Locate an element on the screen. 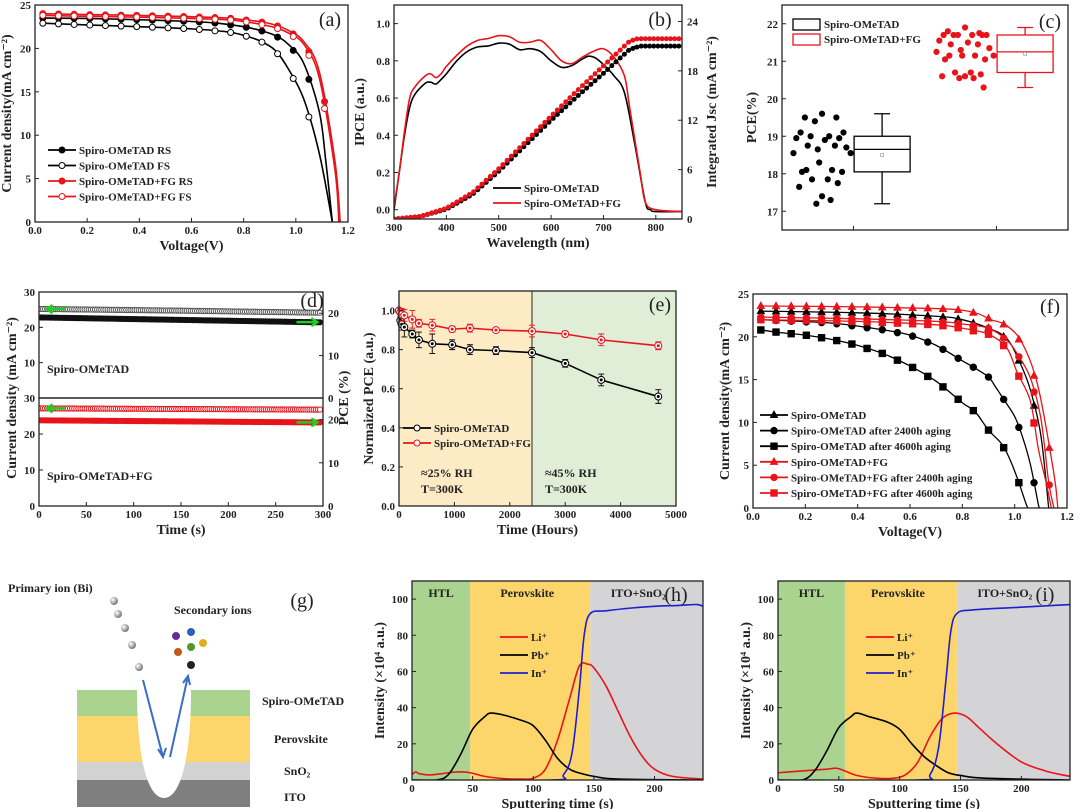 This screenshot has width=1080, height=809. mean-marker is located at coordinates (1025, 53).